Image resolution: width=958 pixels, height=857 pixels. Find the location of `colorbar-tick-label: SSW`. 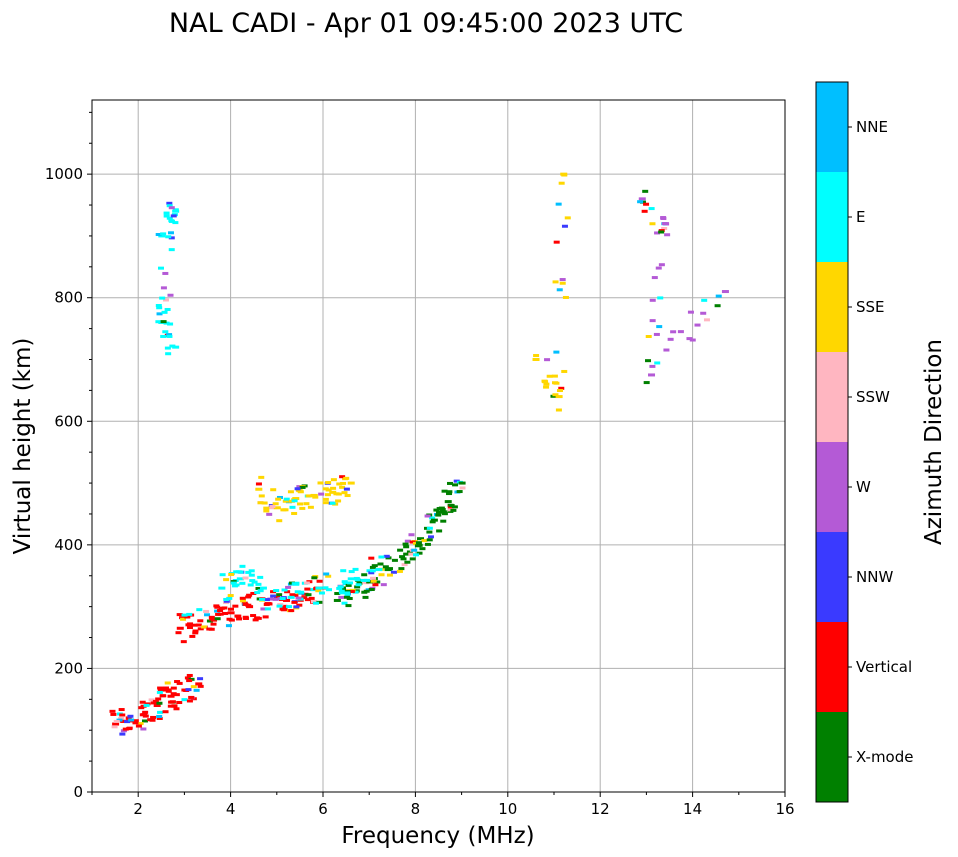

colorbar-tick-label: SSW is located at coordinates (873, 397).